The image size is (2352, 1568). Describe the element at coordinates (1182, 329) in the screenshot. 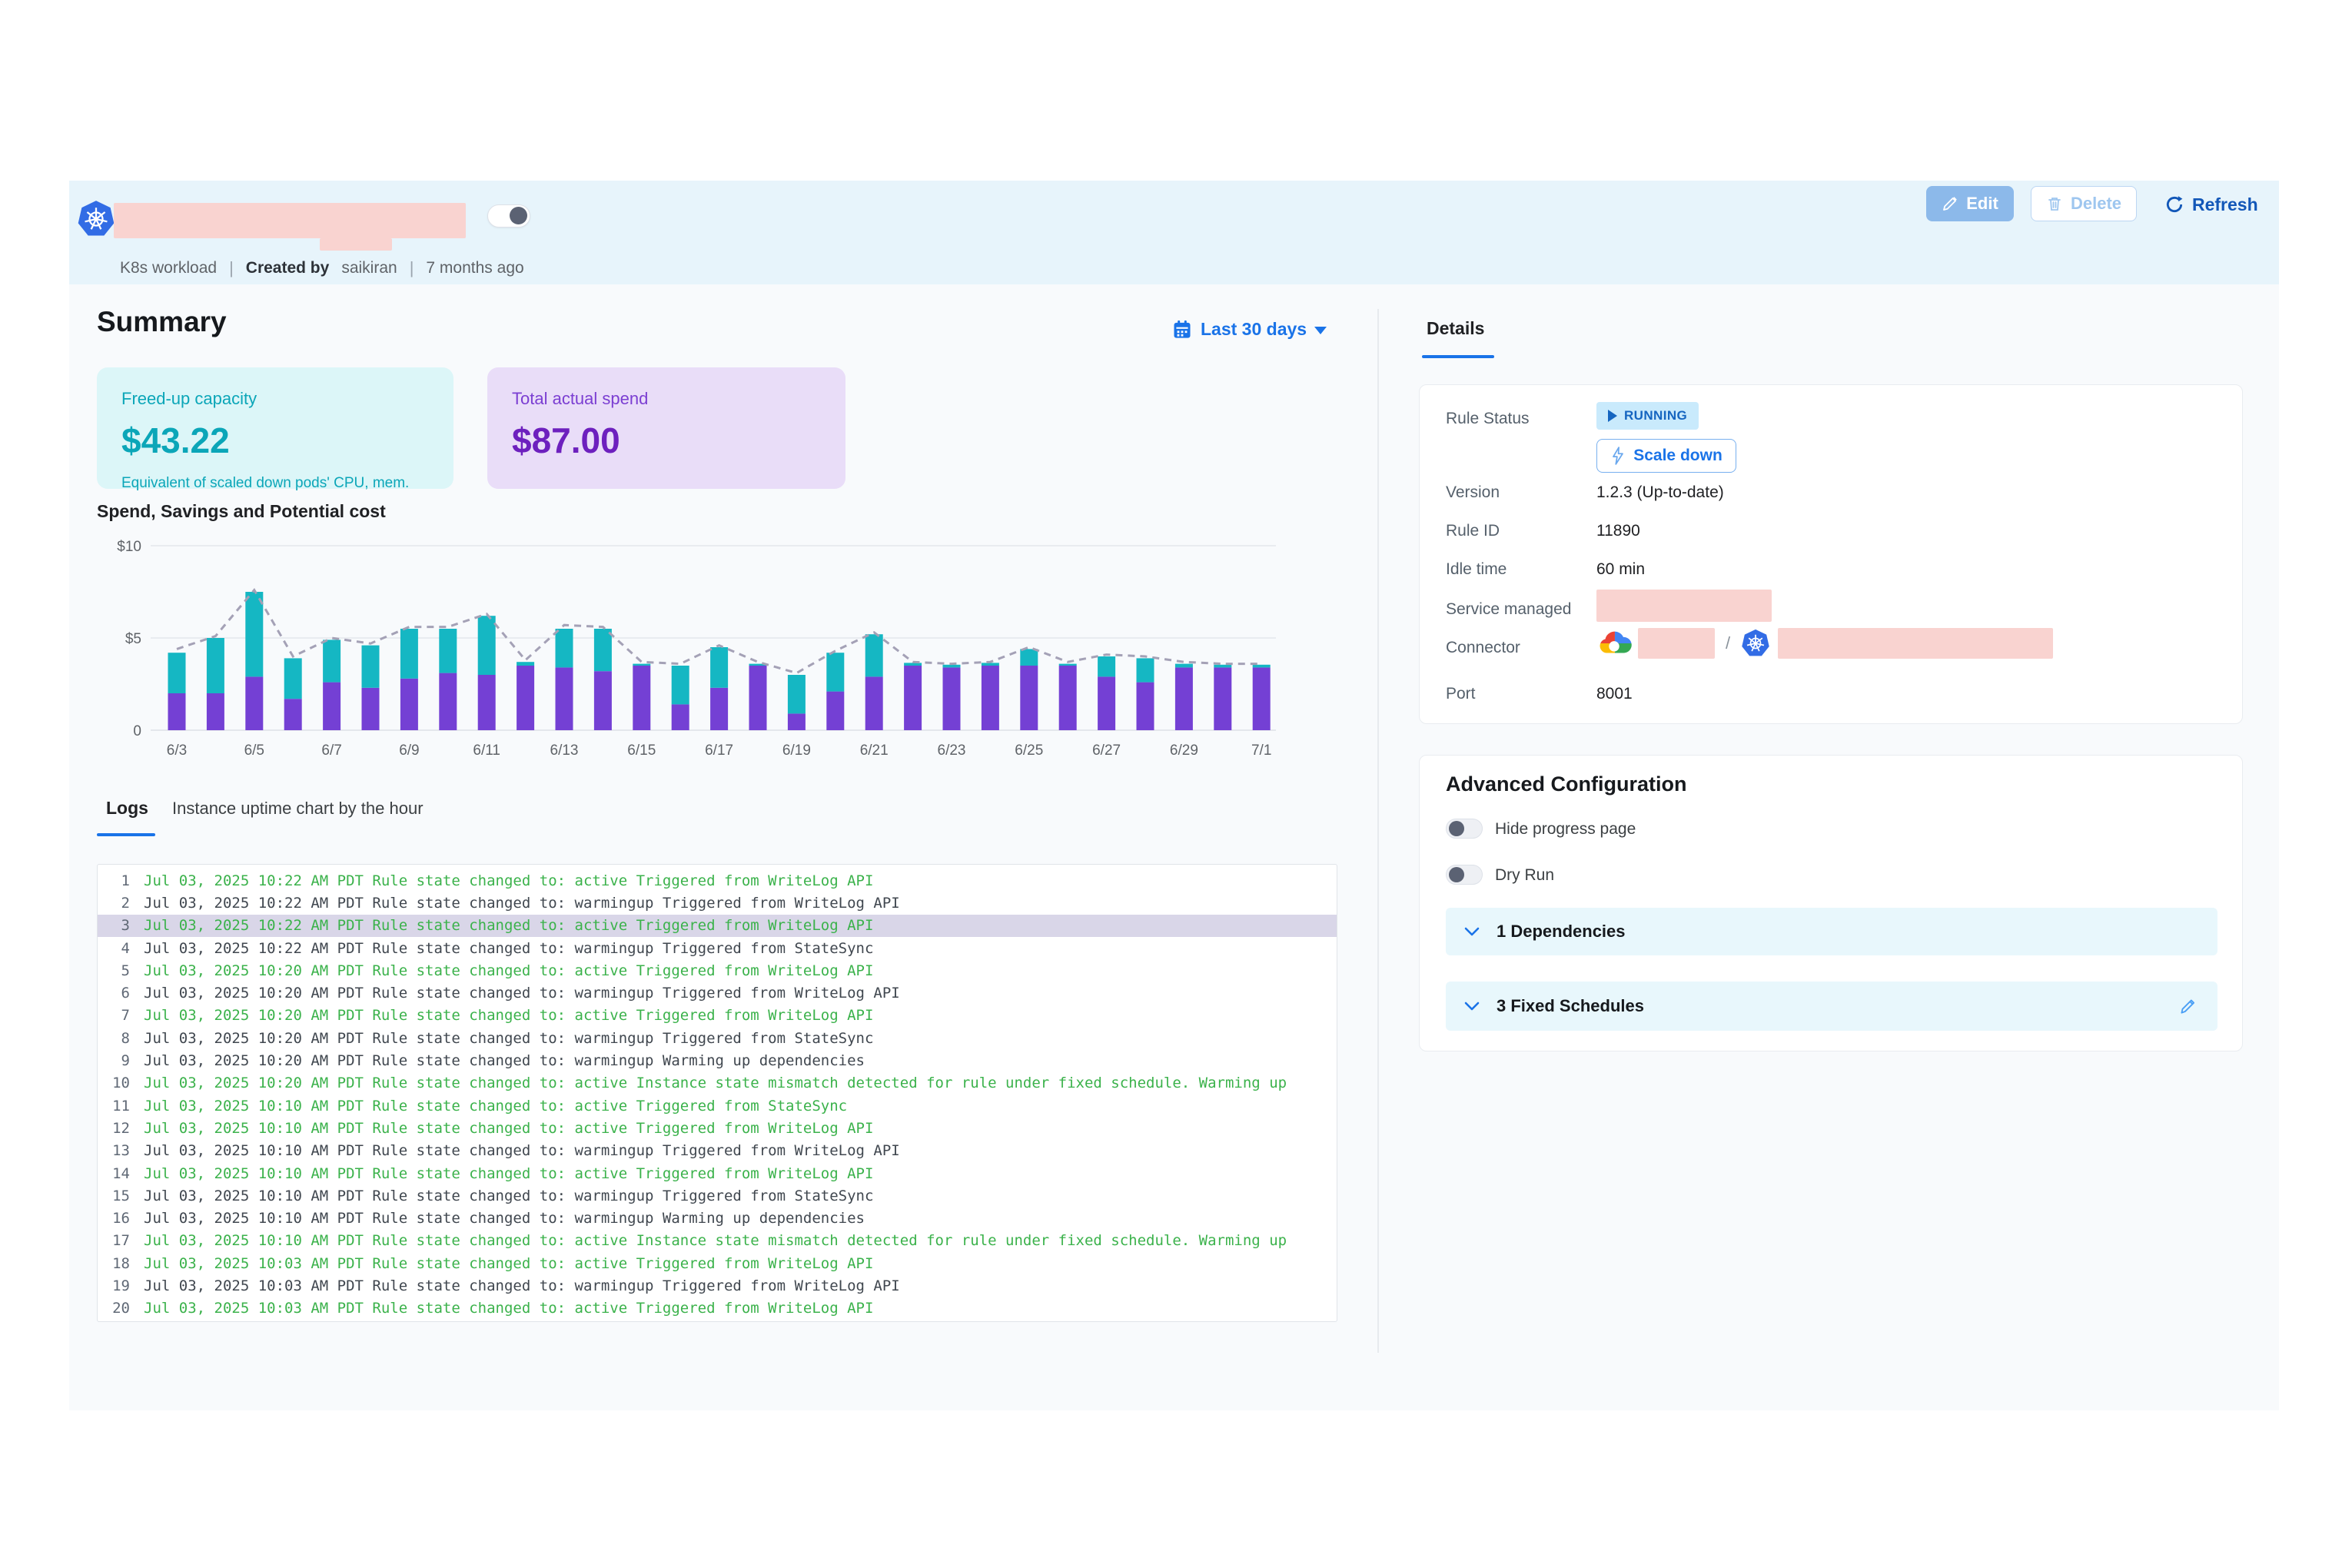

I see `calendar-icon` at that location.